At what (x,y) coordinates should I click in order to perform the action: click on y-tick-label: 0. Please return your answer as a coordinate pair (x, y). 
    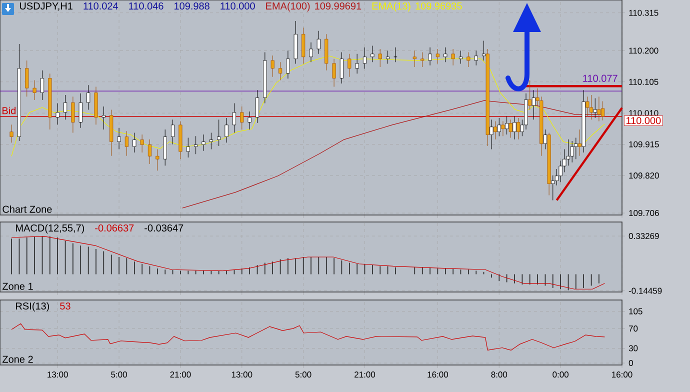
    Looking at the image, I should click on (630, 363).